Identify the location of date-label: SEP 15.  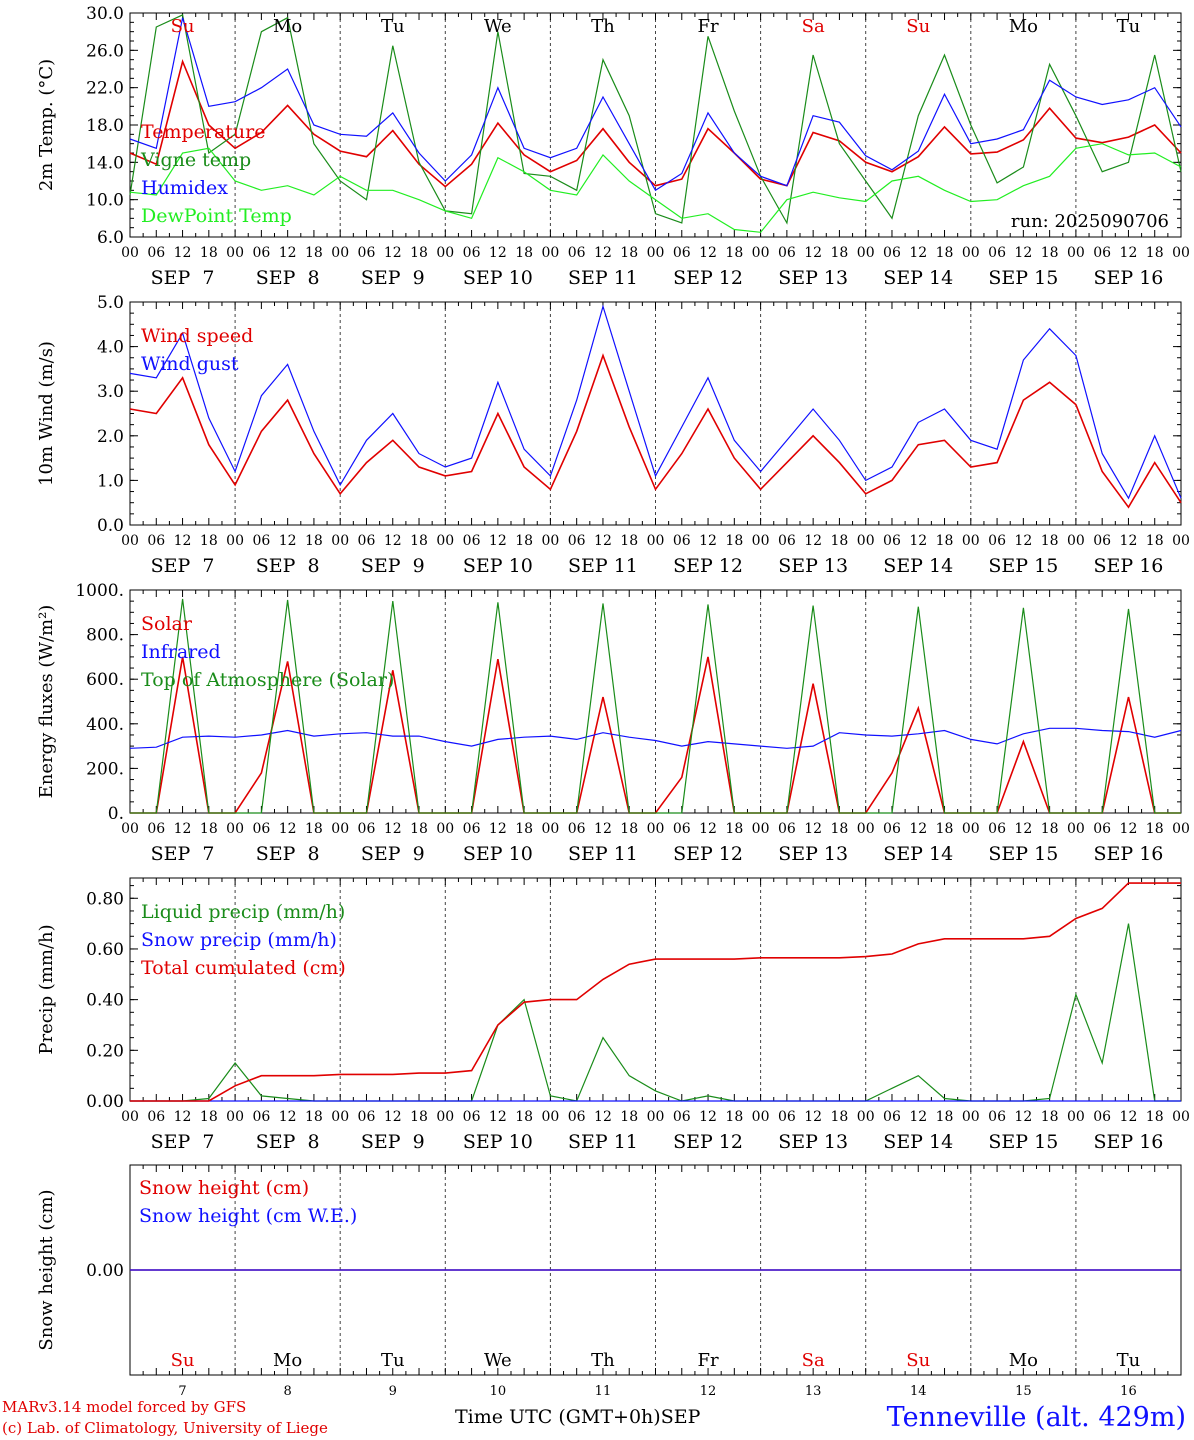
(1023, 278).